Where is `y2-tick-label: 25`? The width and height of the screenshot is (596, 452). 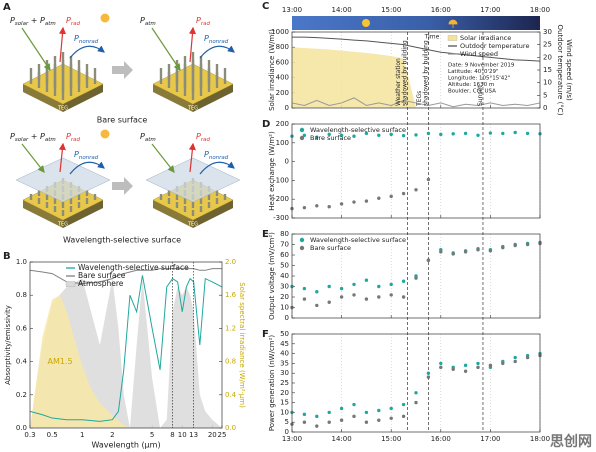
y2-tick-label: 25 is located at coordinates (547, 45).